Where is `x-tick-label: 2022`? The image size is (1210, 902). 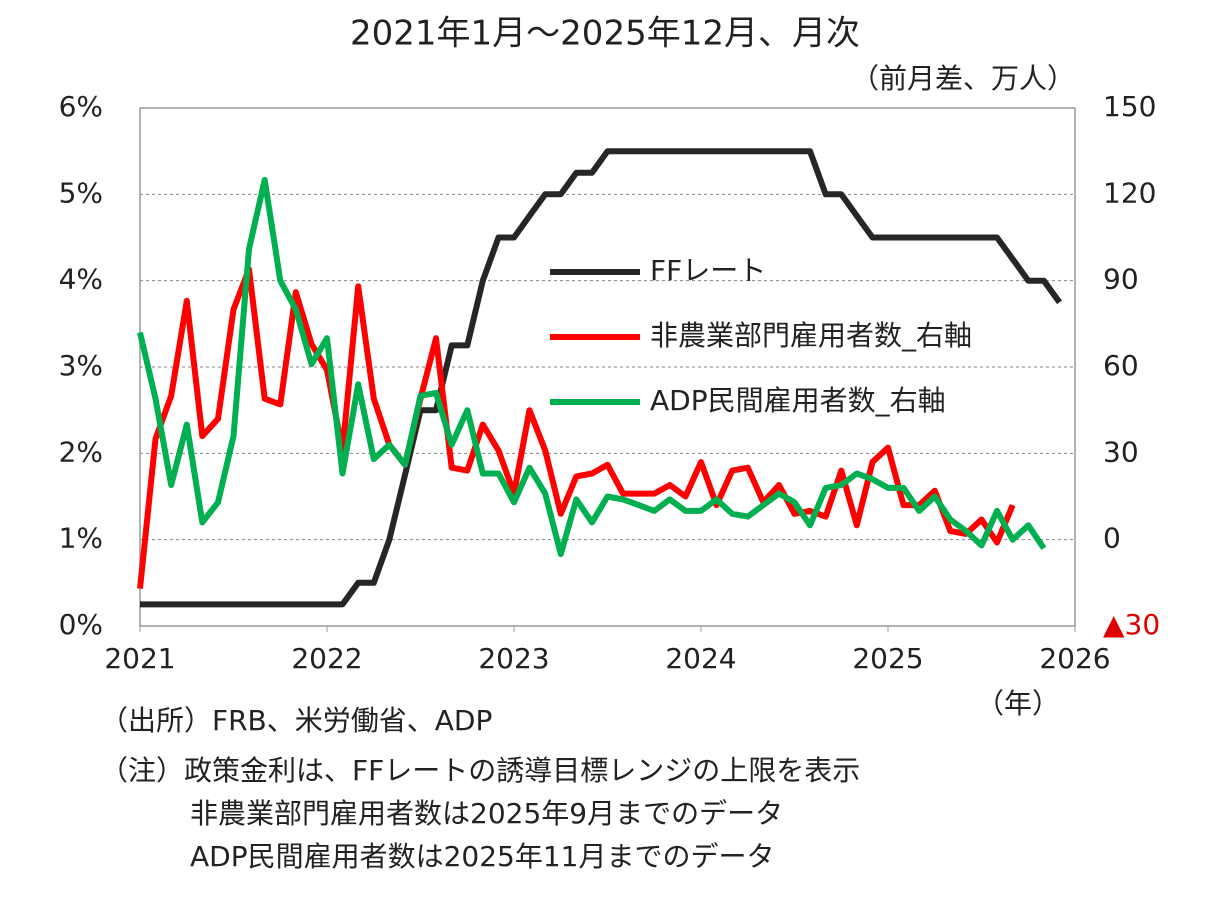 x-tick-label: 2022 is located at coordinates (326, 658).